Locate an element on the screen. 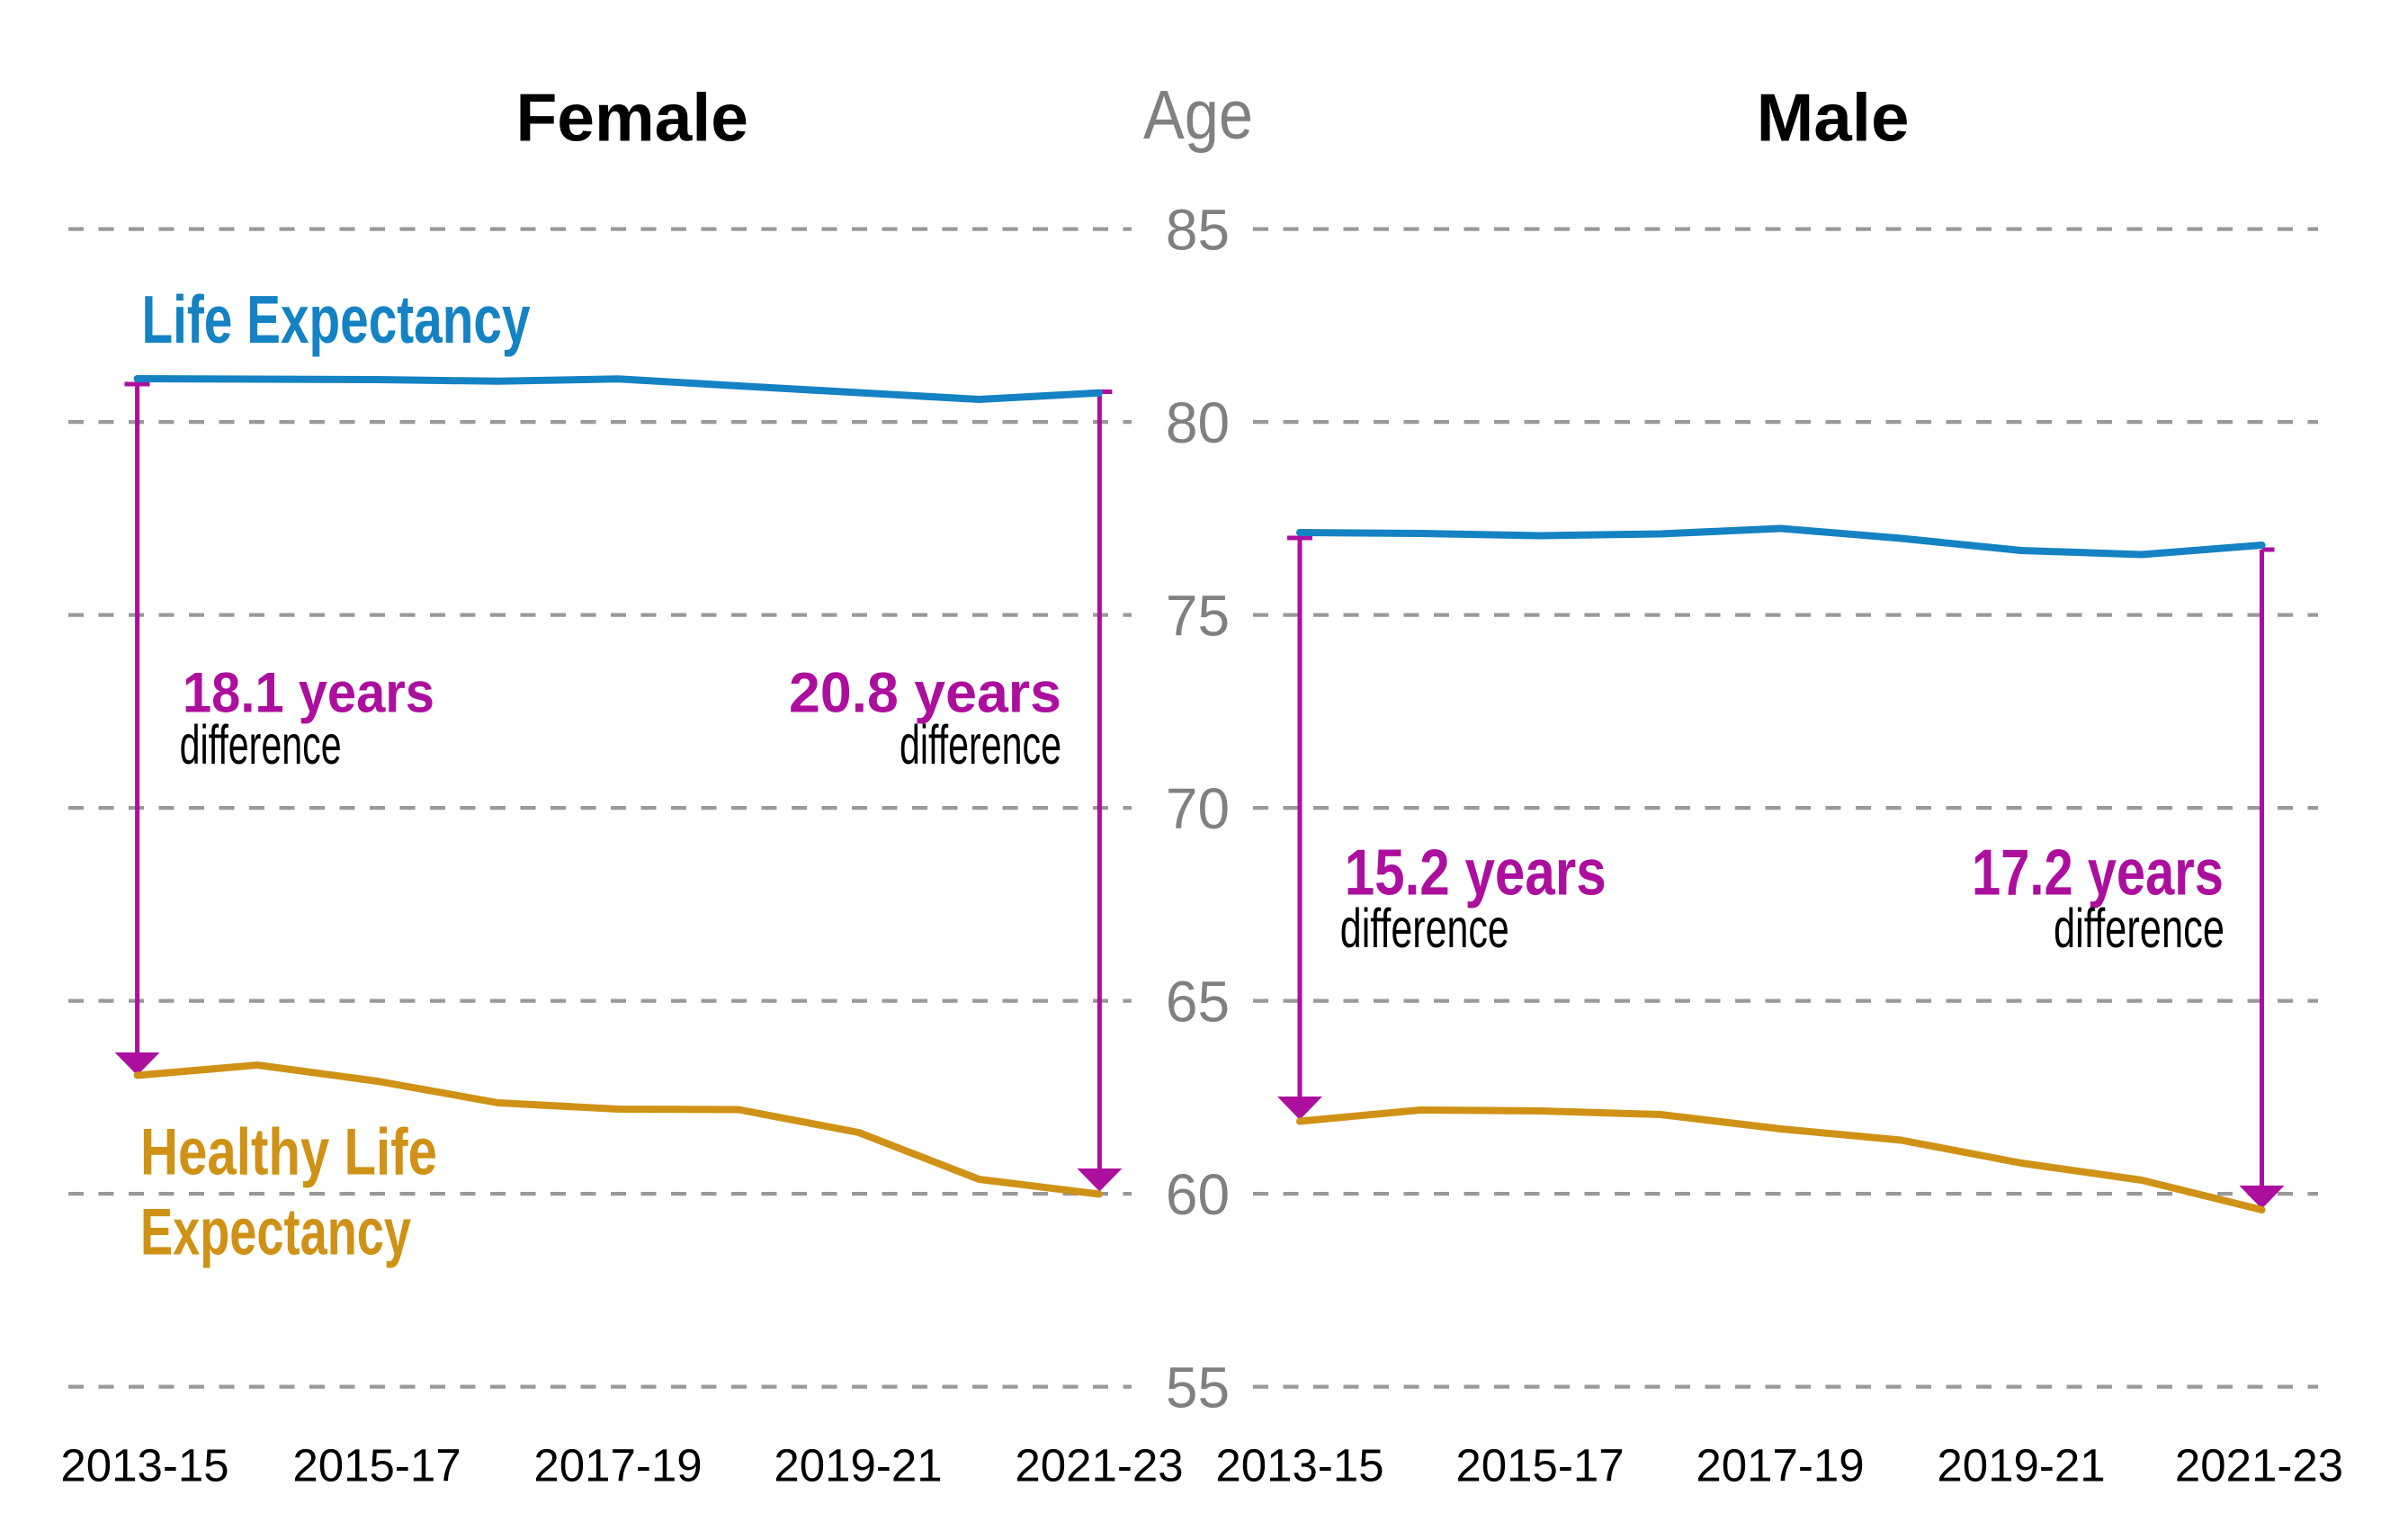 This screenshot has height=1540, width=2399. svg-text: Life Expectancy is located at coordinates (336, 319).